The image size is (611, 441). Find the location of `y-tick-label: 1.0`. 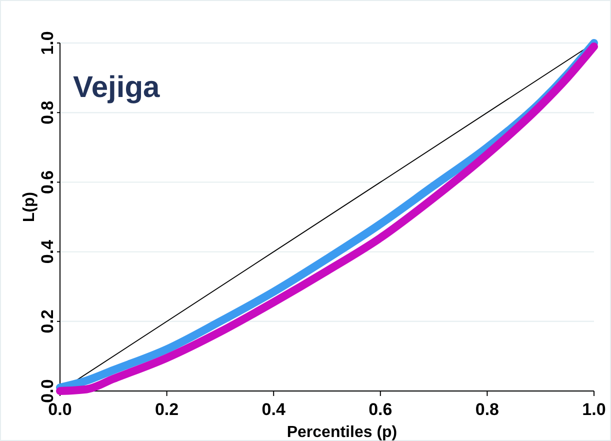

y-tick-label: 1.0 is located at coordinates (47, 43).